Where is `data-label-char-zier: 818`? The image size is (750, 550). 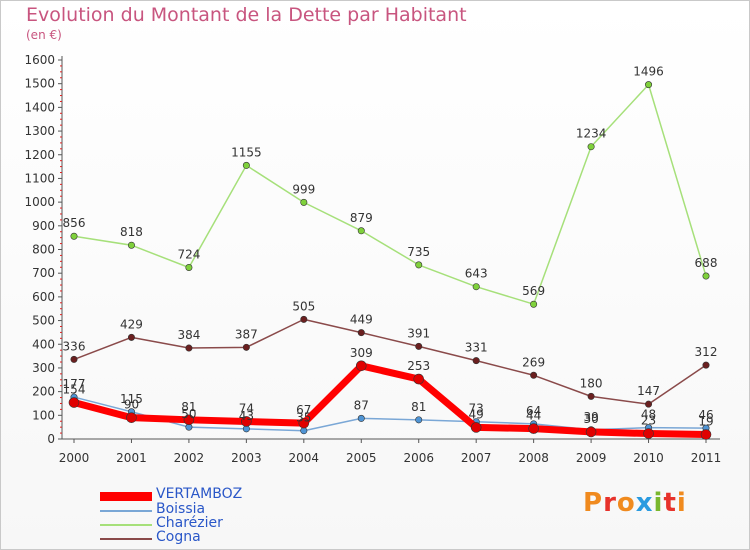
data-label-char-zier: 818 is located at coordinates (131, 232).